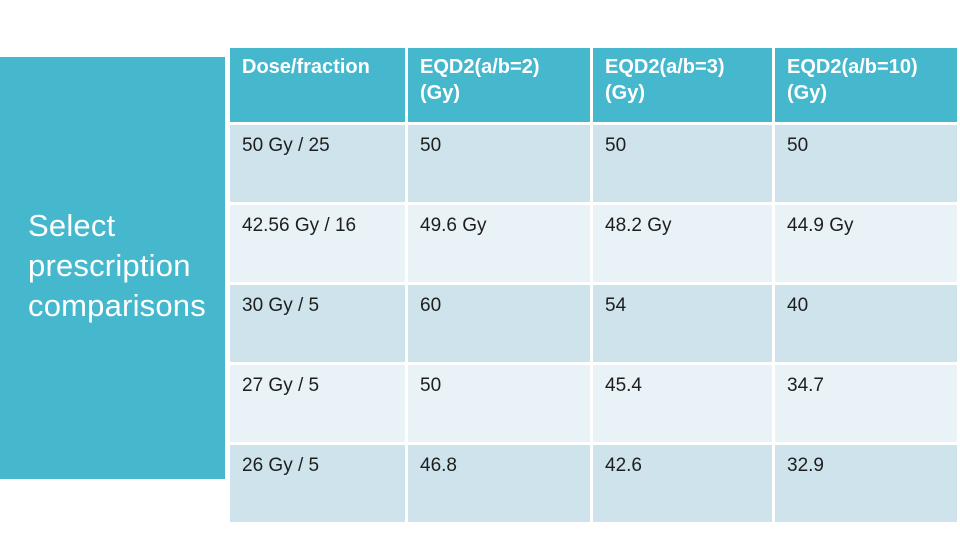 The image size is (960, 540). I want to click on column-header-eqd2-ab10: EQD2(a/b=10) (Gy), so click(866, 85).